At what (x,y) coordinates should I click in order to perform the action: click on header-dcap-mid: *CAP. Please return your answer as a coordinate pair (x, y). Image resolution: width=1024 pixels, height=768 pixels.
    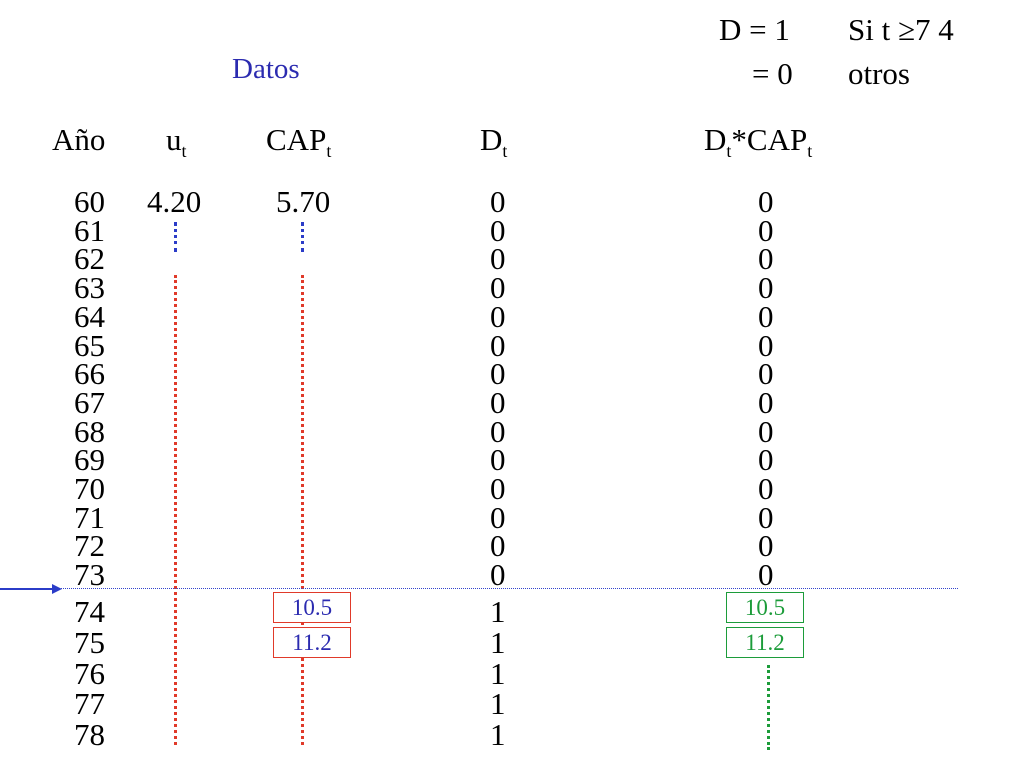
    Looking at the image, I should click on (769, 139).